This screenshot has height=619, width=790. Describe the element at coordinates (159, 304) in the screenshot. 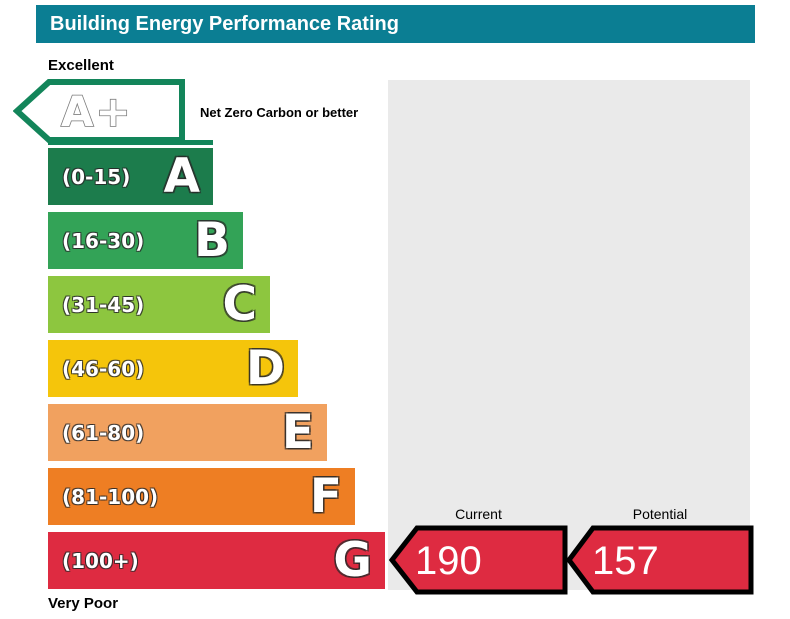

I see `band-c: (31-45) C` at that location.